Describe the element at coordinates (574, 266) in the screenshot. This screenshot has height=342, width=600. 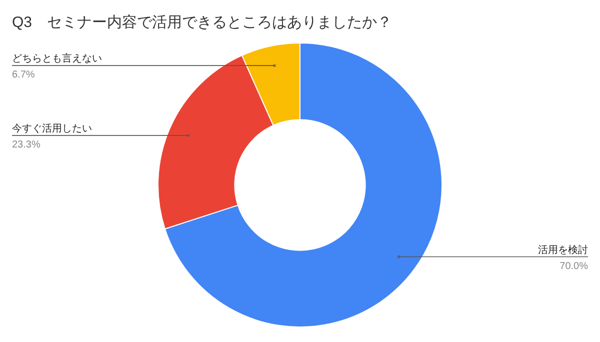
I see `data-label: 70.0%` at that location.